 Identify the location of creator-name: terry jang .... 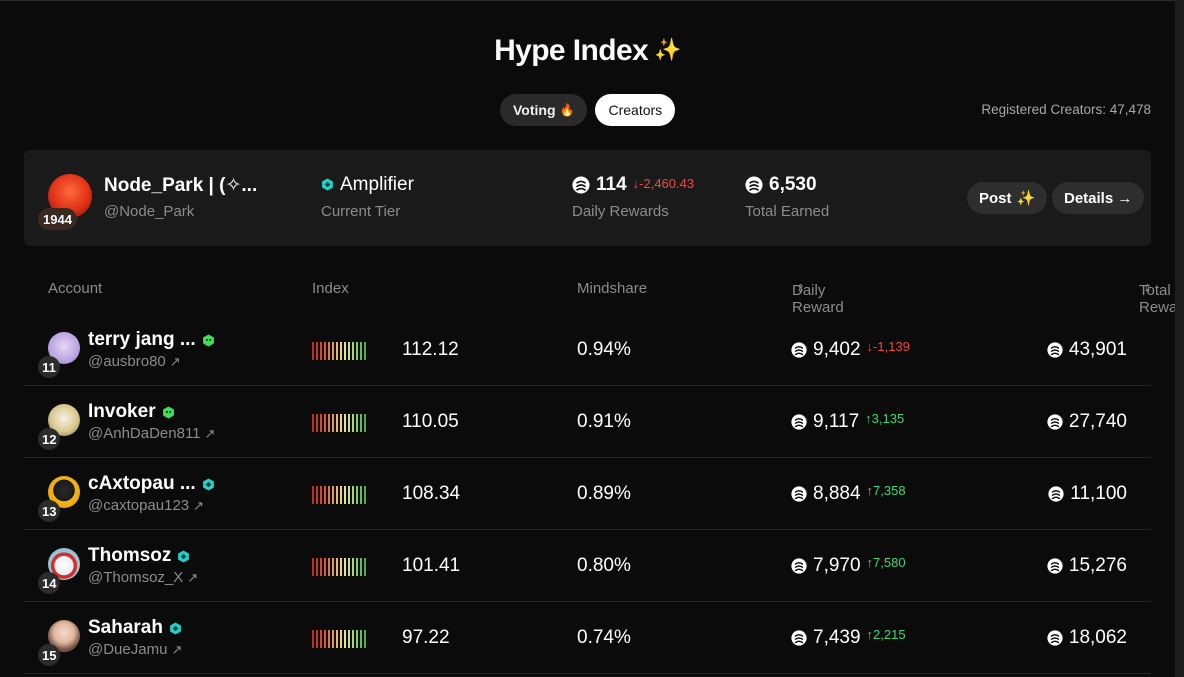
(151, 340).